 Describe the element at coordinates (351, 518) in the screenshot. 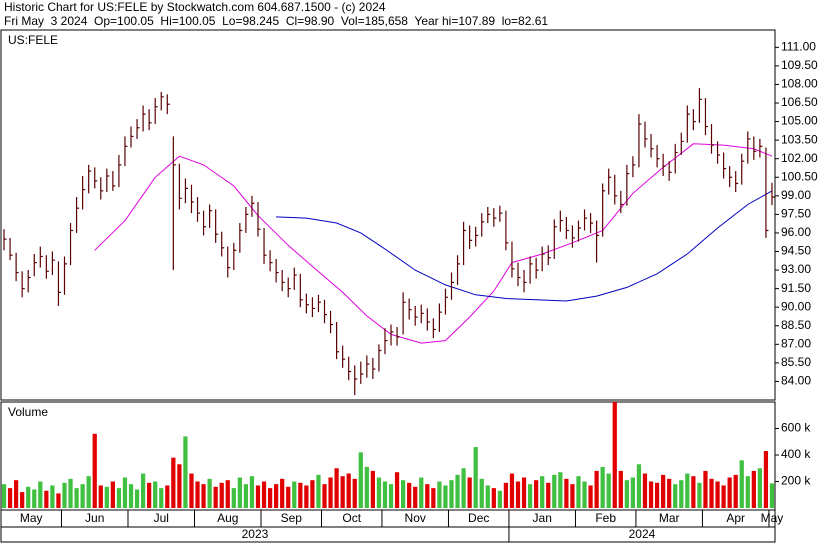

I see `x-tick-label: Oct` at that location.